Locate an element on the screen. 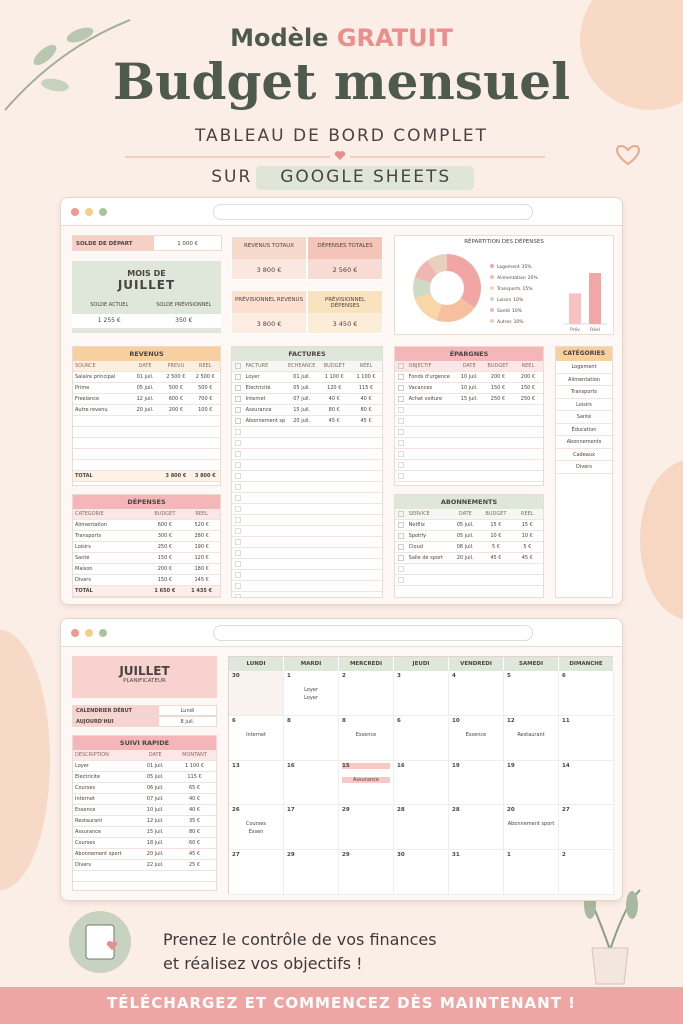 This screenshot has width=683, height=1024. table-title: FACTURES is located at coordinates (307, 354).